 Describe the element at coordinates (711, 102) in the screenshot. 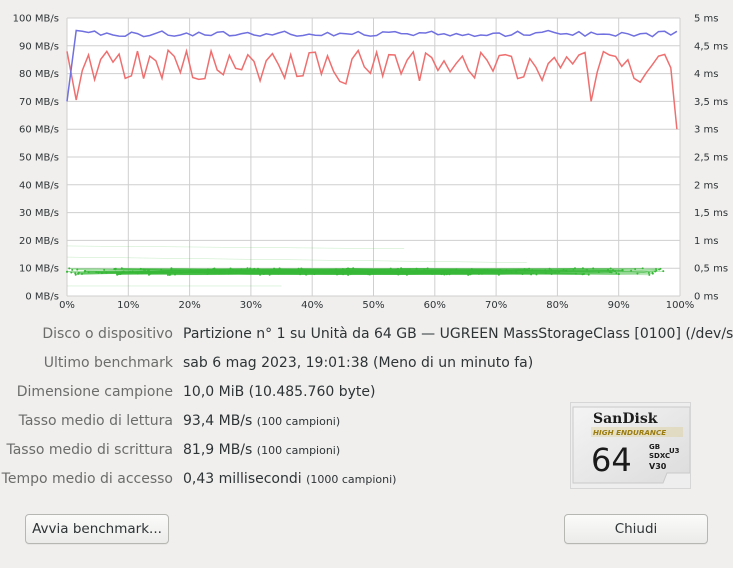

I see `y-right-tick-label: 3,5 ms` at that location.